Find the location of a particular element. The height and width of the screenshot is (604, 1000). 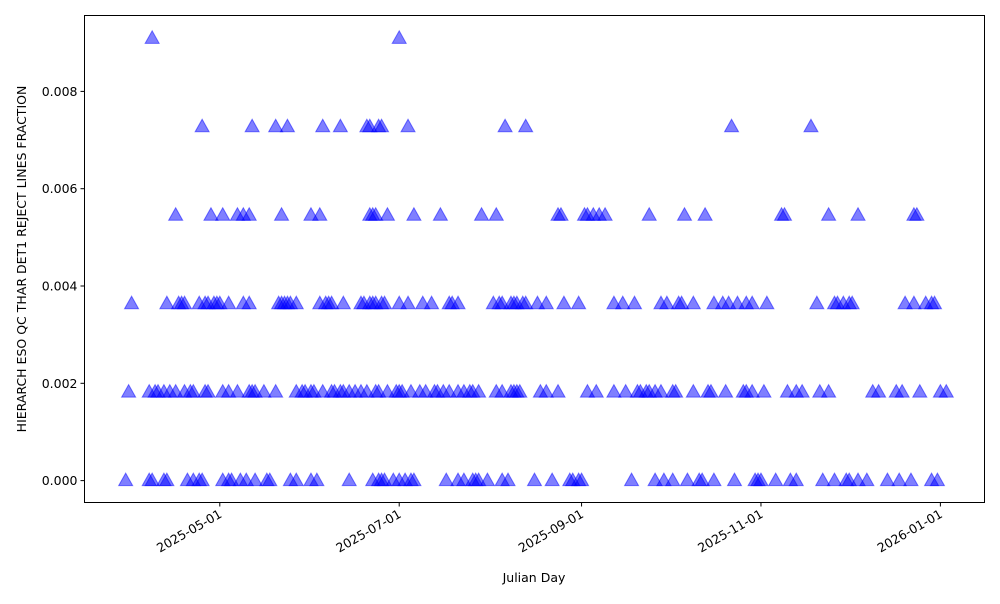

x-axis-label: Julian Day is located at coordinates (534, 577).